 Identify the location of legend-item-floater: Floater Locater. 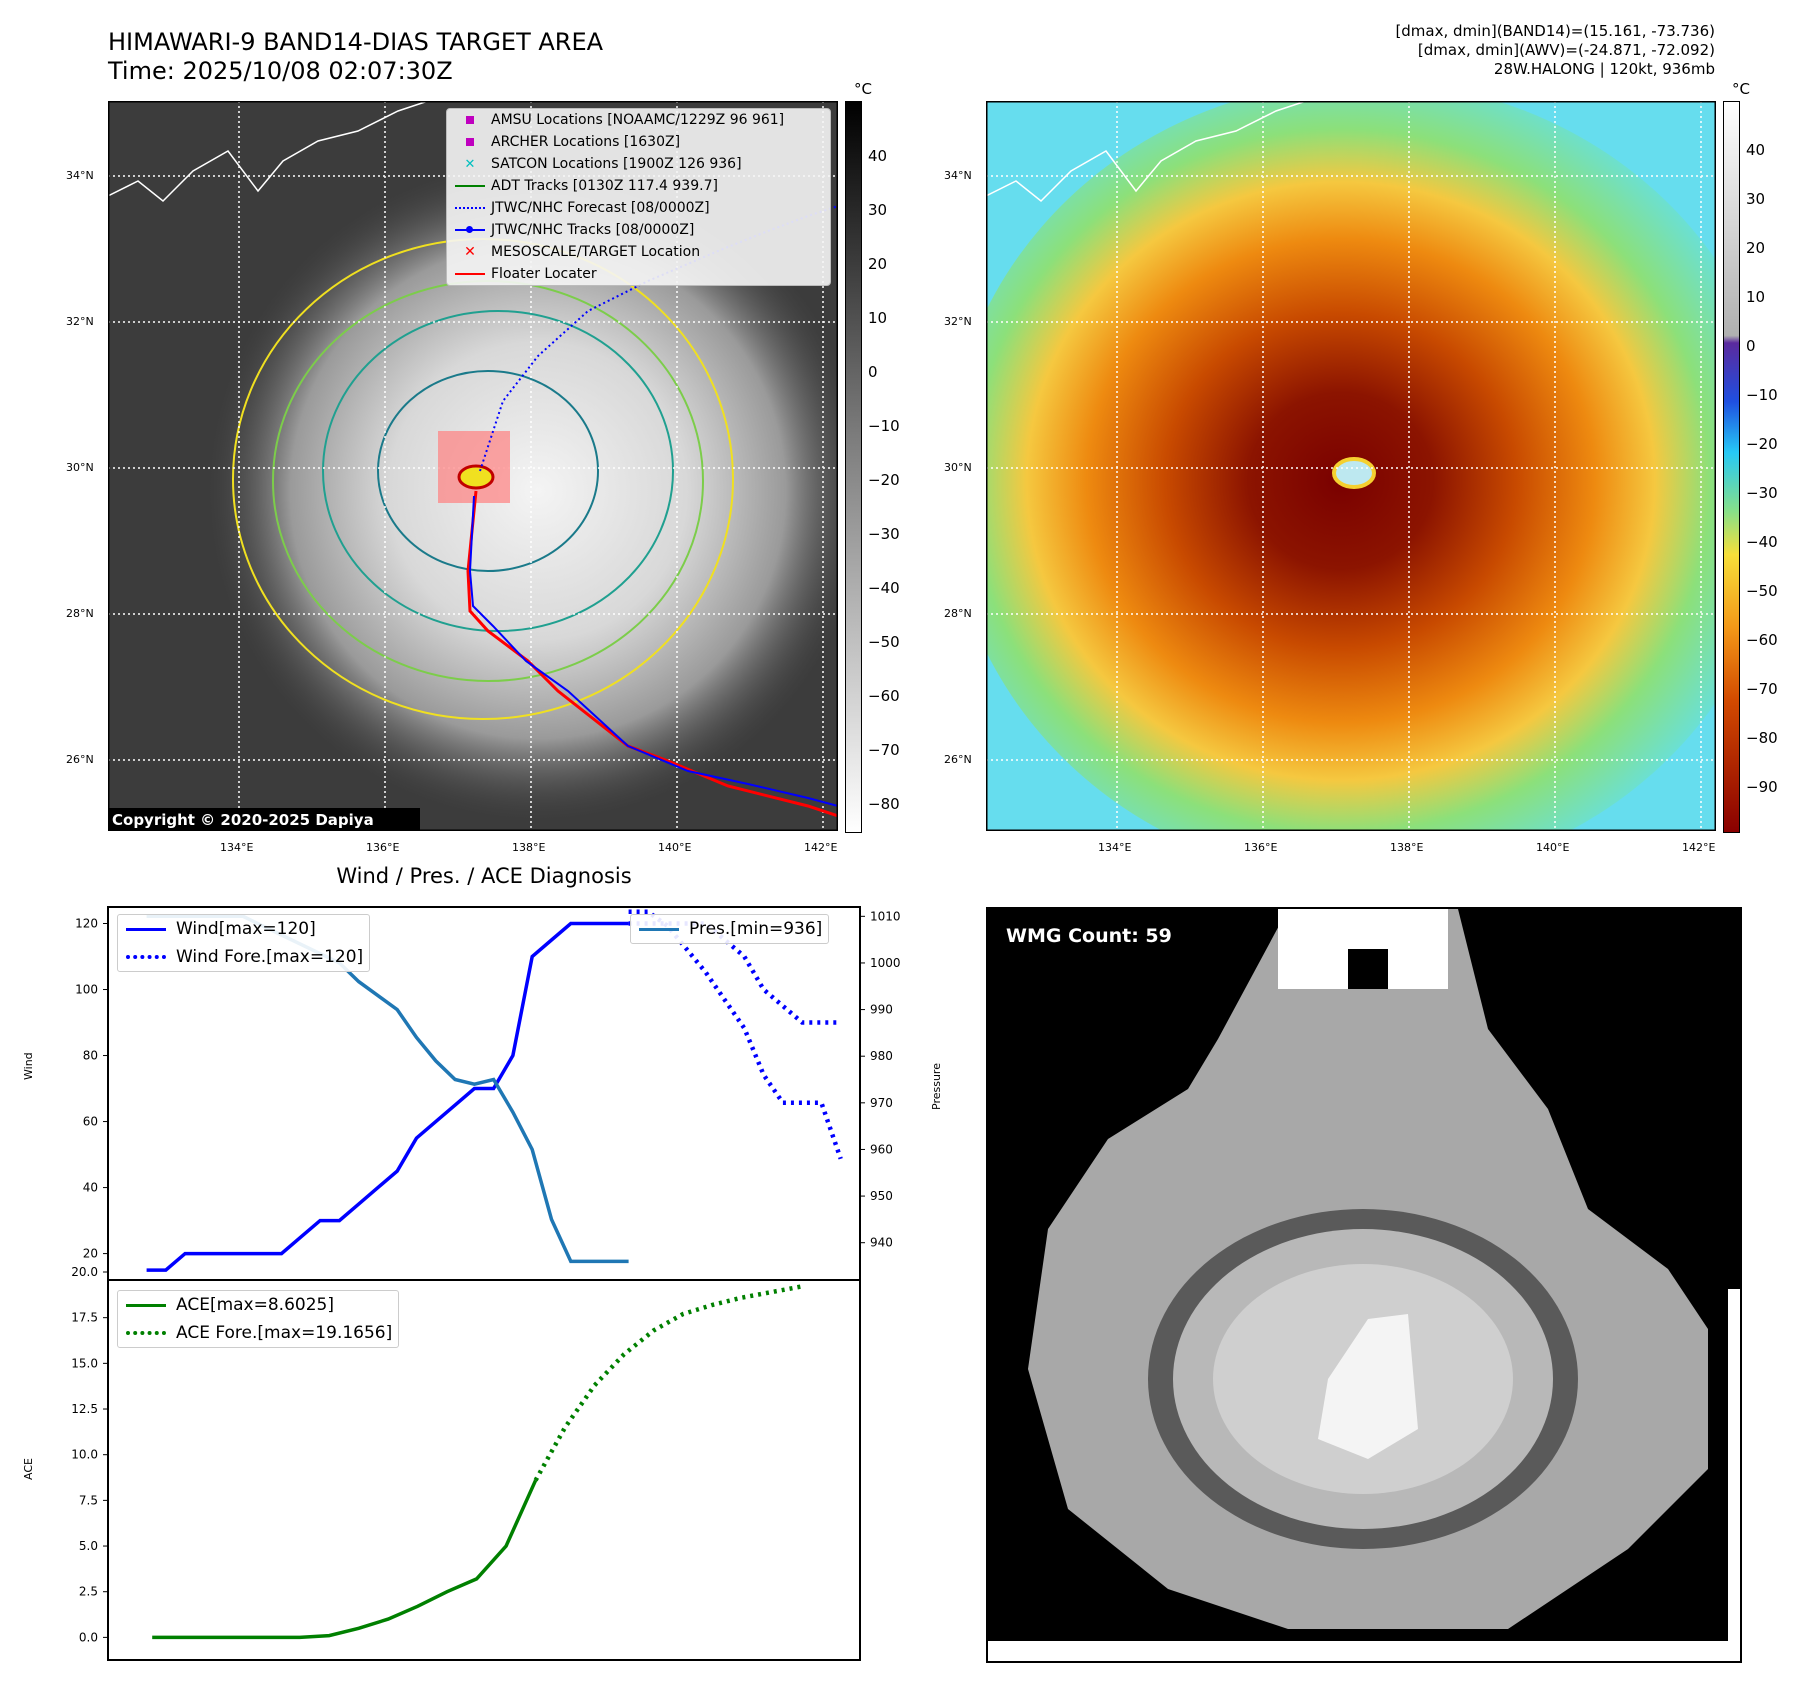
(638, 274).